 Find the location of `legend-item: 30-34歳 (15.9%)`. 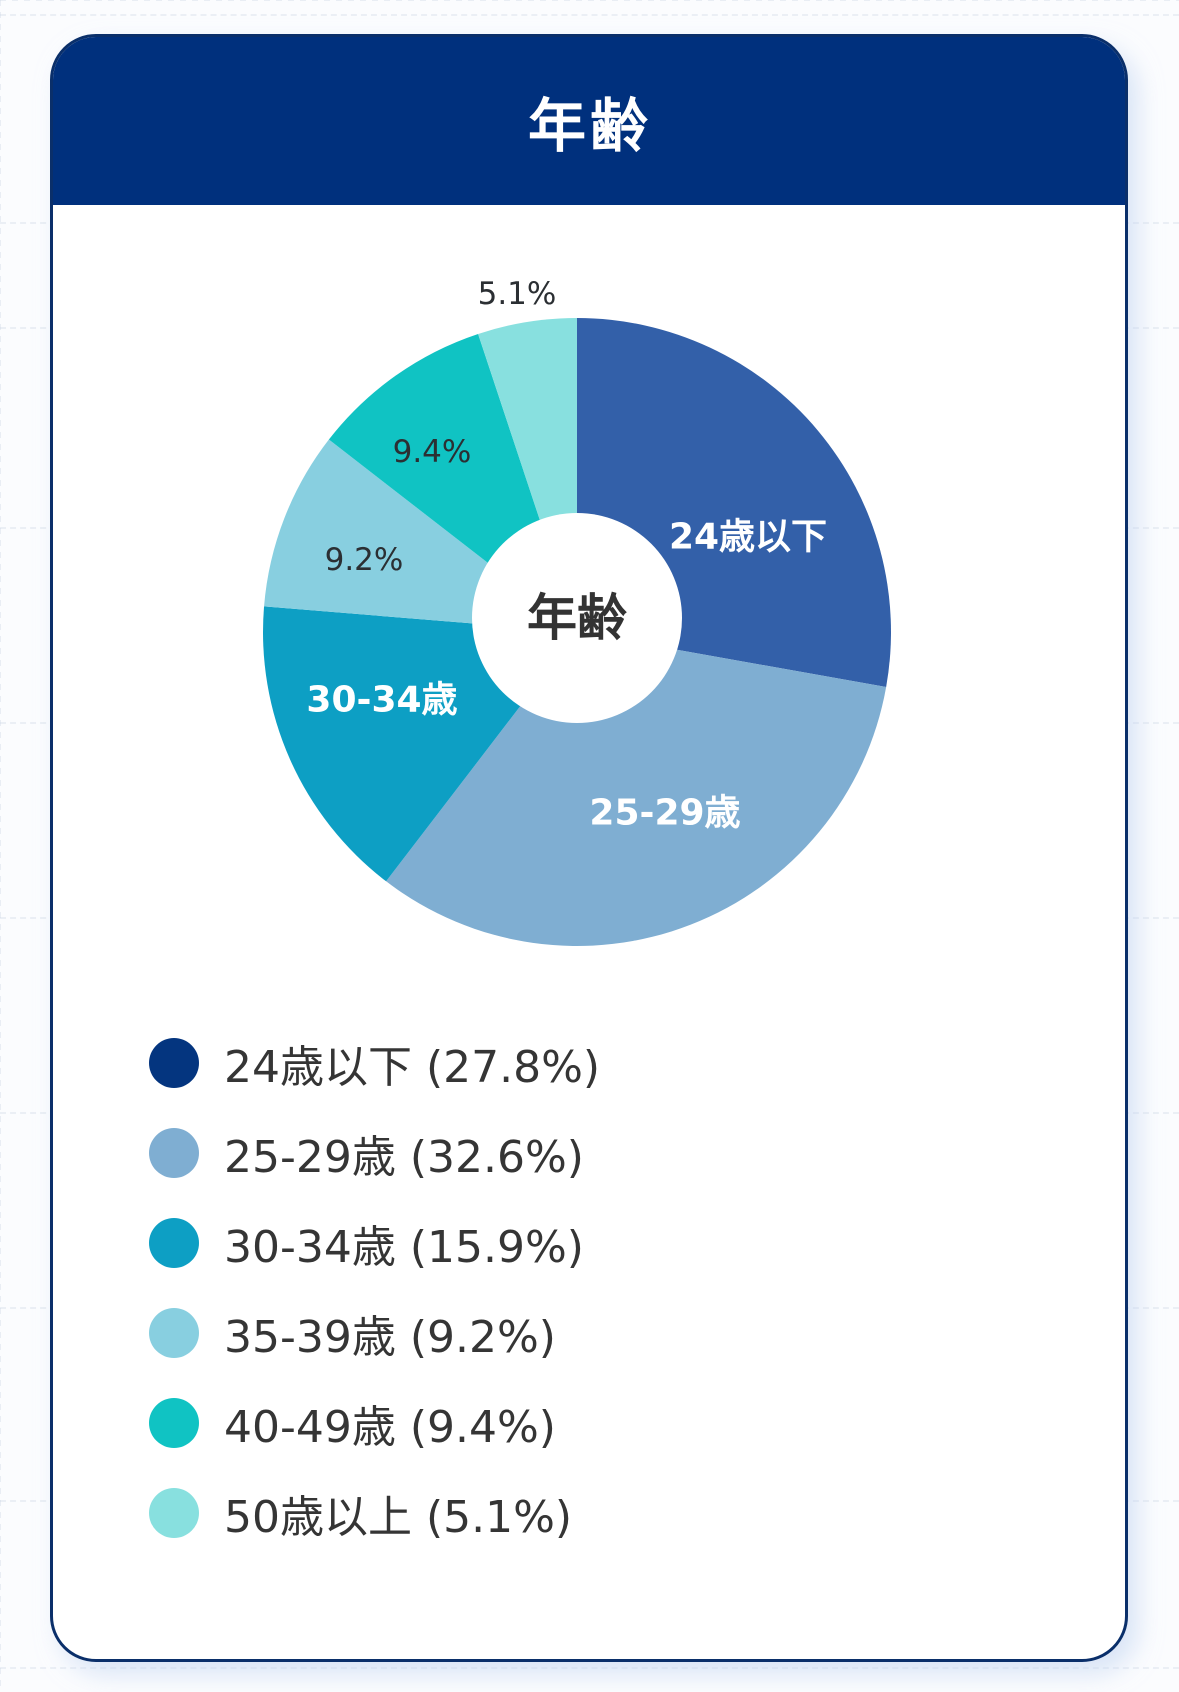

legend-item: 30-34歳 (15.9%) is located at coordinates (374, 1243).